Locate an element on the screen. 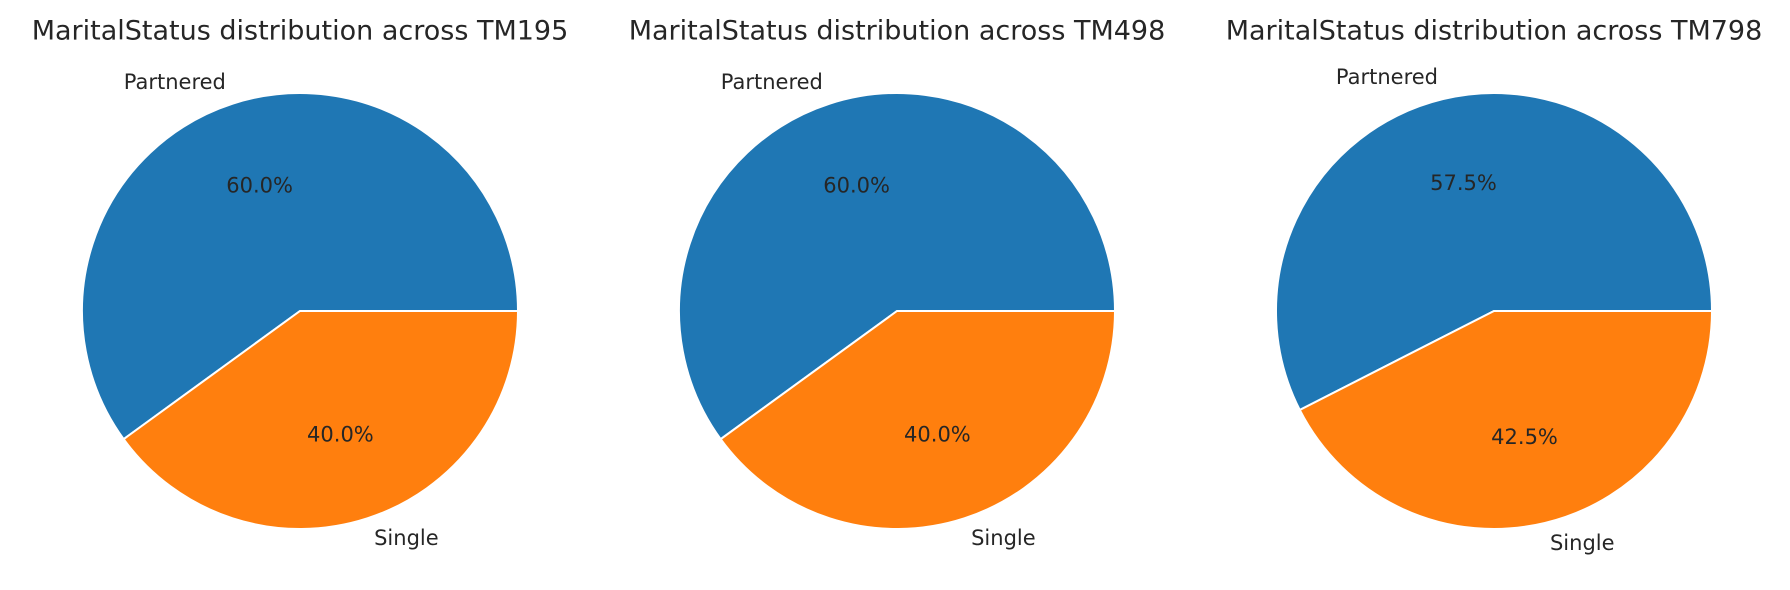 The image size is (1790, 590). percent-label: 42.5% is located at coordinates (1524, 437).